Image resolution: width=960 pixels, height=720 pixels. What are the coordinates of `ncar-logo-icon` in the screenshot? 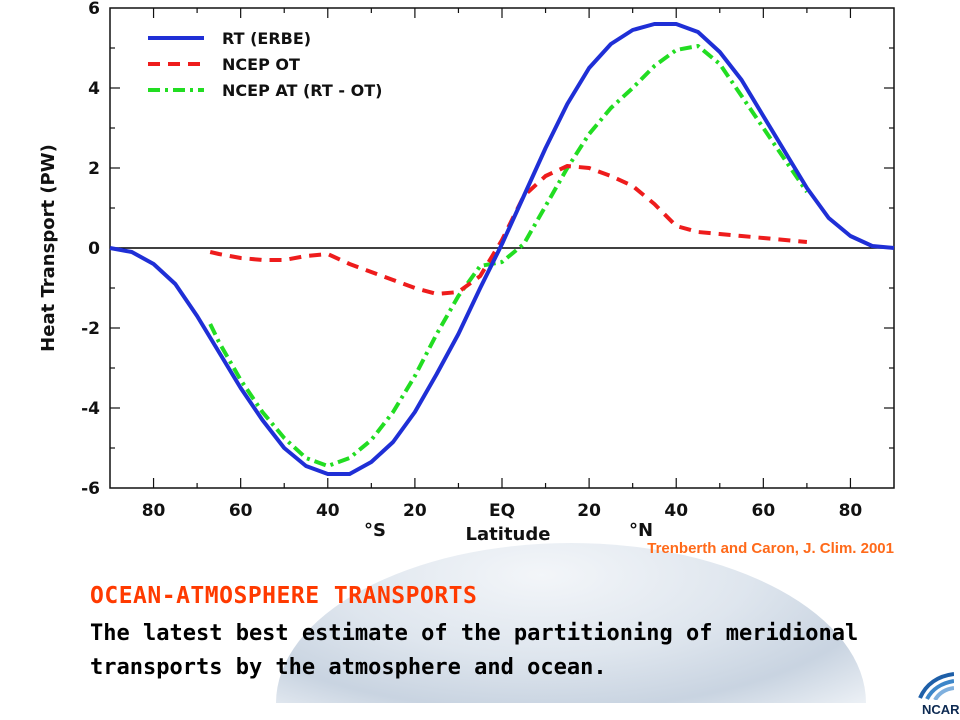 It's located at (936, 686).